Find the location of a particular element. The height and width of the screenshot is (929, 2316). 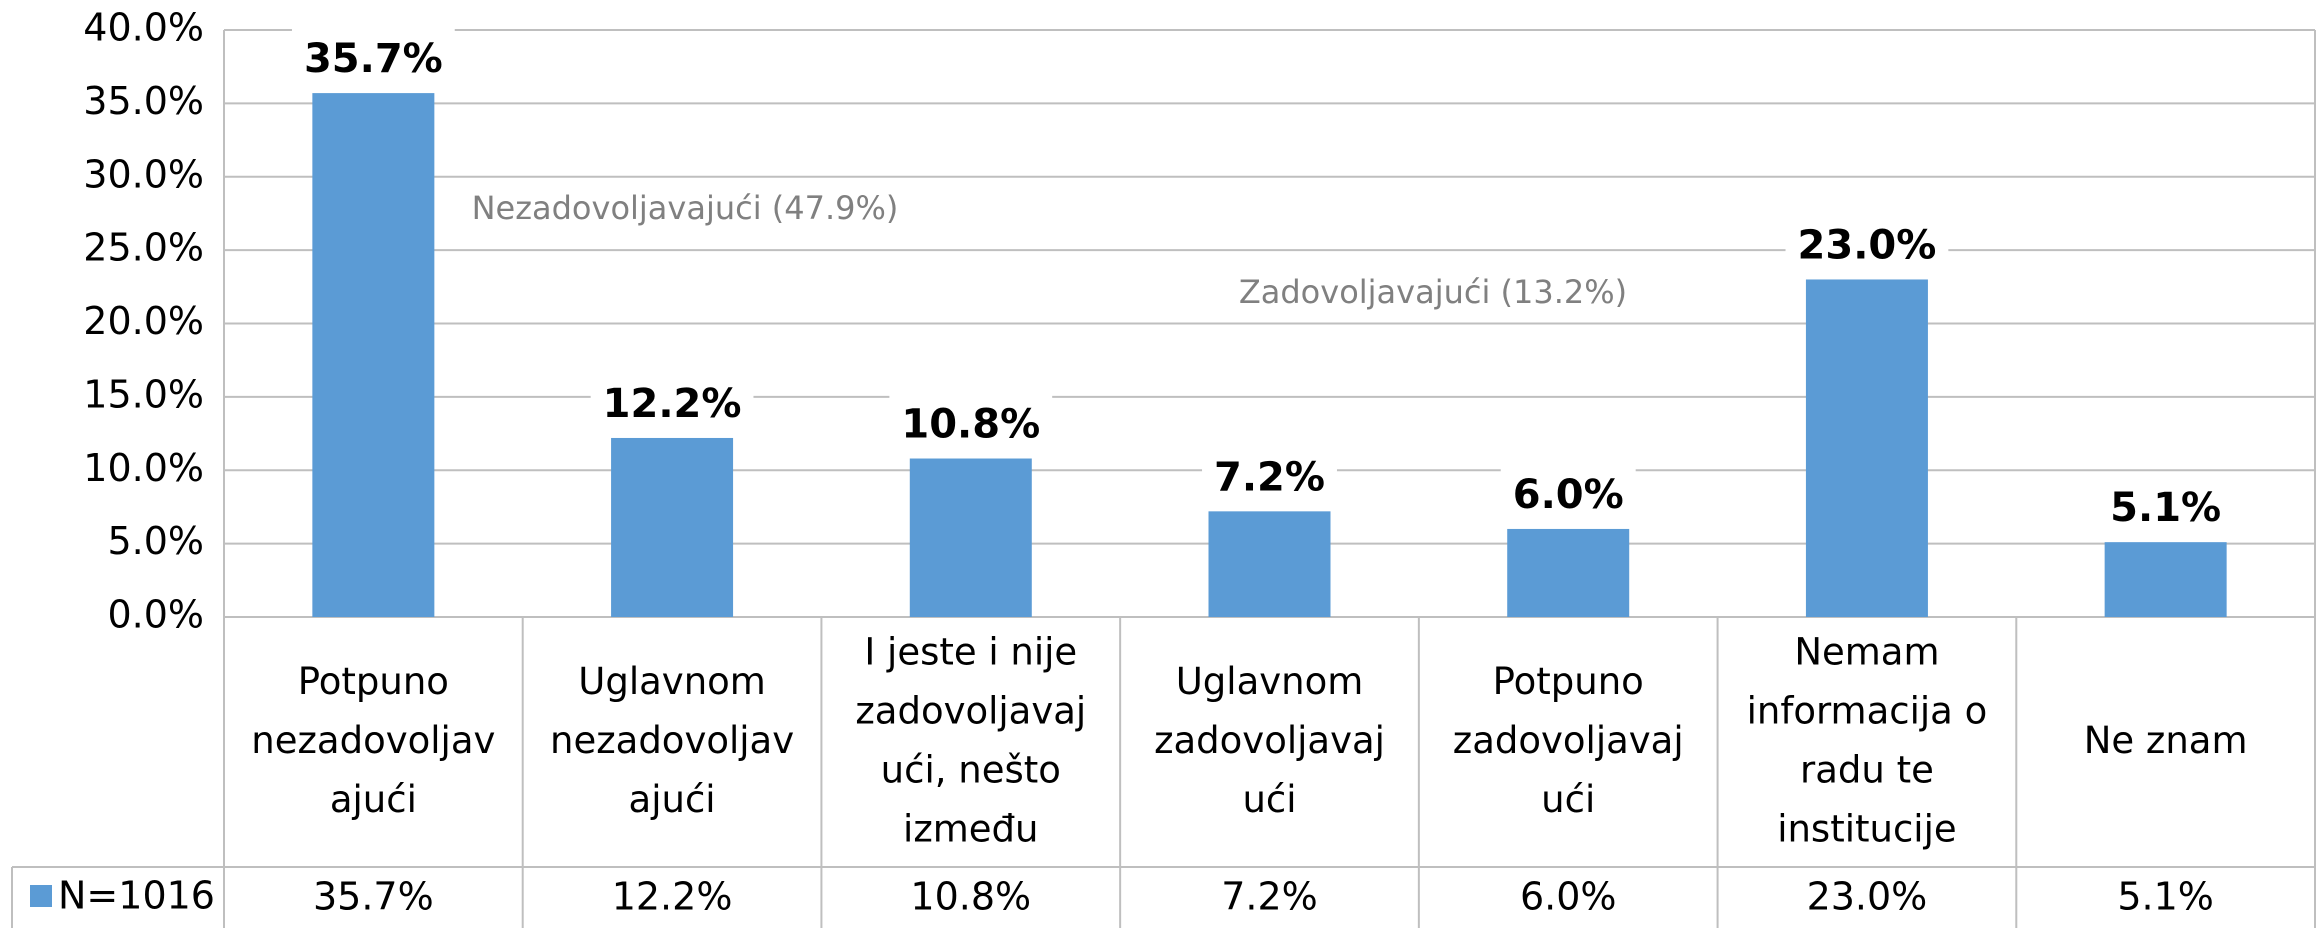

y-tick-label: 0.0% is located at coordinates (155, 615).